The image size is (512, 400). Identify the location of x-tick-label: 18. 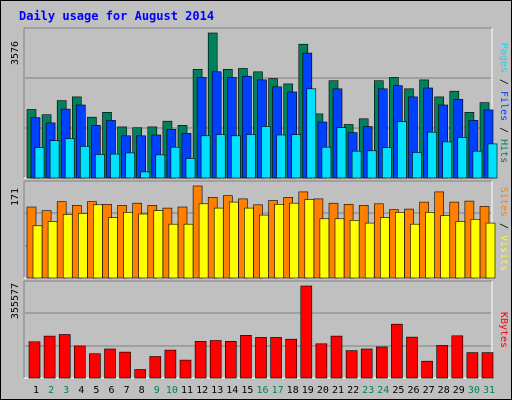
(293, 390).